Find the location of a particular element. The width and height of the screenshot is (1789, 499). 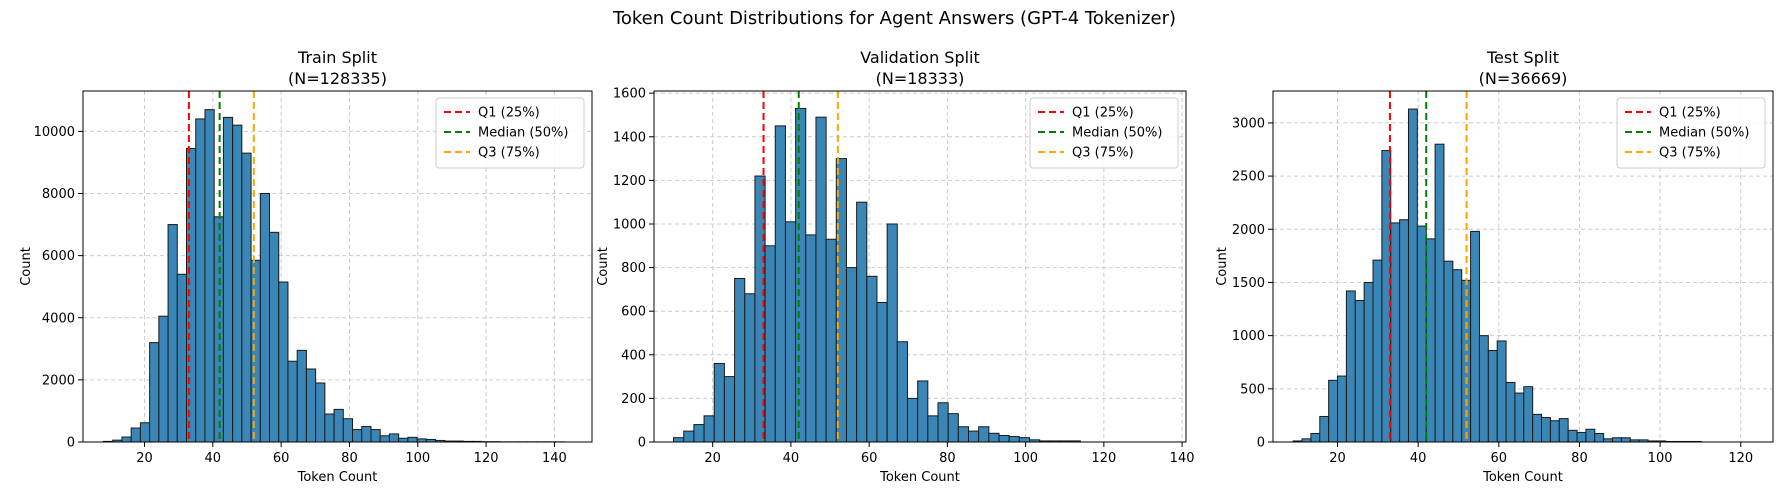

x-tick-label: 20 is located at coordinates (144, 458).